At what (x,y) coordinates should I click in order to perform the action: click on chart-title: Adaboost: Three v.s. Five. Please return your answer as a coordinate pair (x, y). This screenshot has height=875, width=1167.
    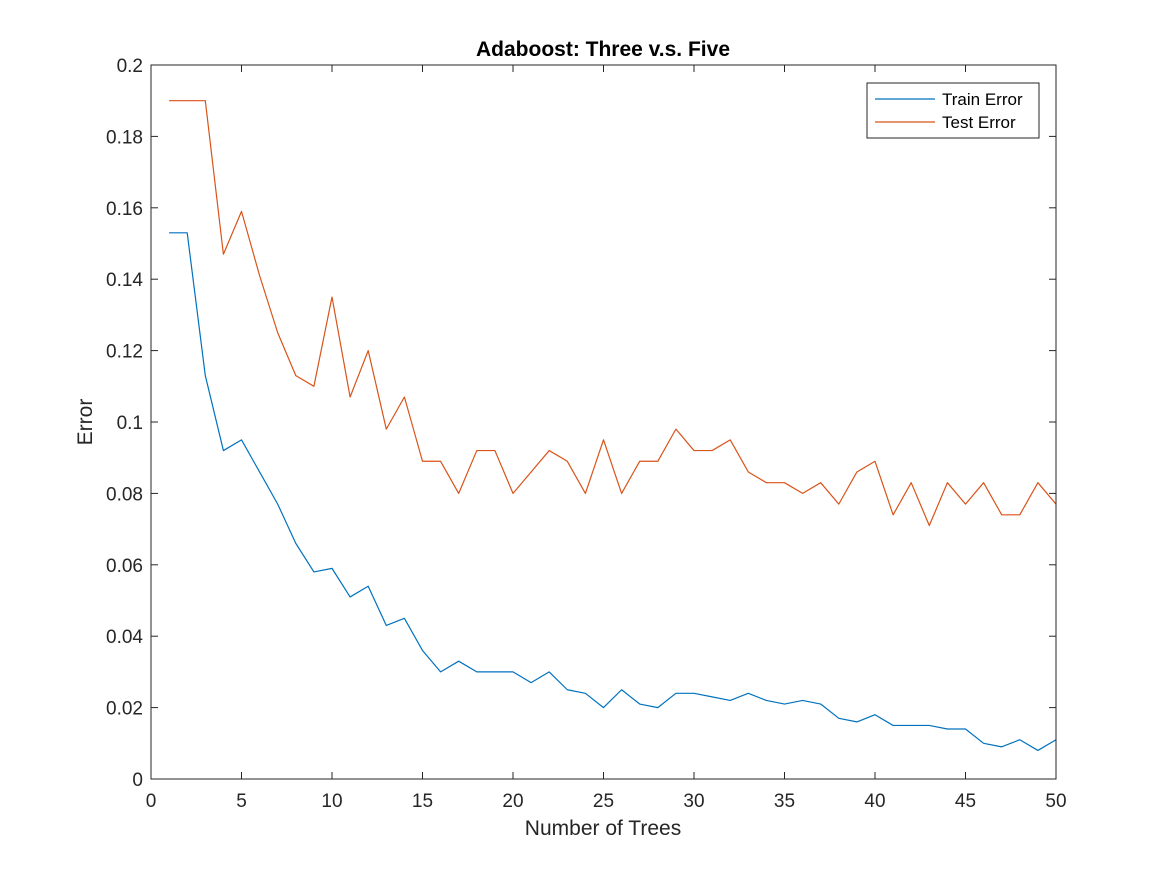
    Looking at the image, I should click on (603, 49).